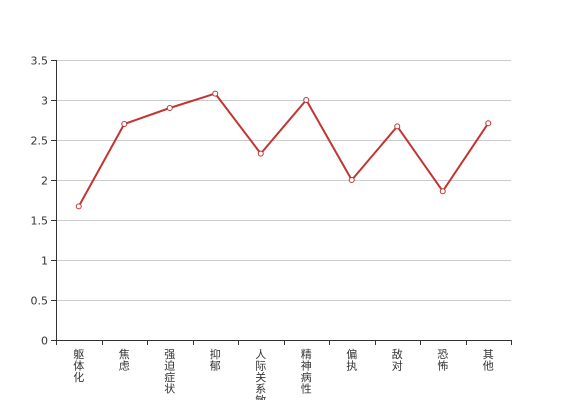 This screenshot has height=400, width=567. I want to click on x-category-label: 抑郁, so click(215, 360).